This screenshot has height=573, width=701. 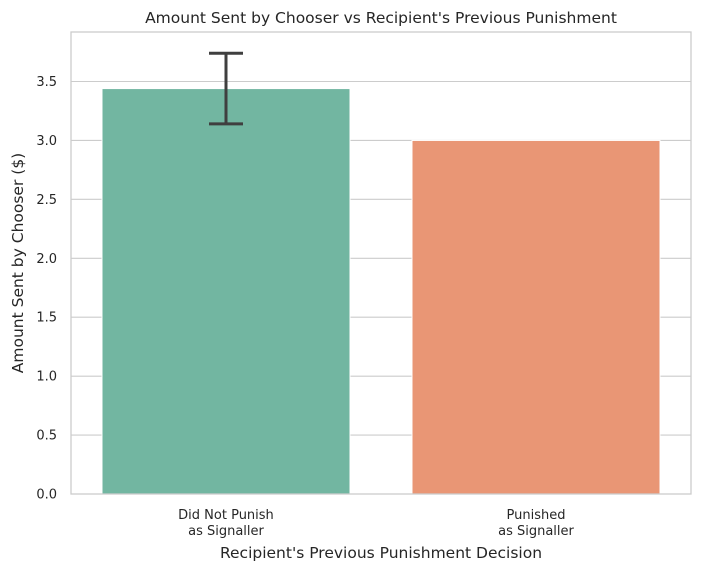 What do you see at coordinates (226, 515) in the screenshot?
I see `x-tick-label: Did Not Punish` at bounding box center [226, 515].